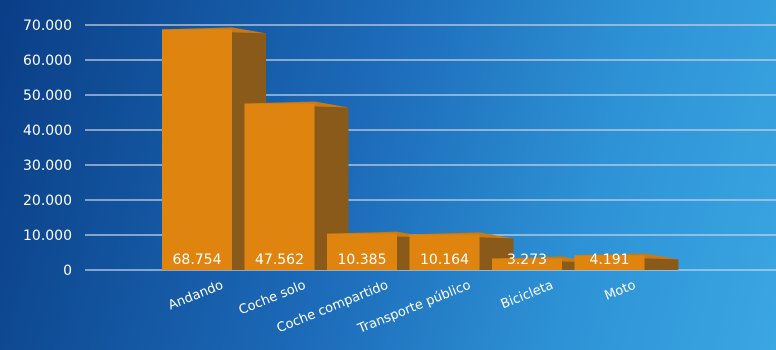 This screenshot has width=776, height=350. I want to click on data-label: 10.385, so click(362, 260).